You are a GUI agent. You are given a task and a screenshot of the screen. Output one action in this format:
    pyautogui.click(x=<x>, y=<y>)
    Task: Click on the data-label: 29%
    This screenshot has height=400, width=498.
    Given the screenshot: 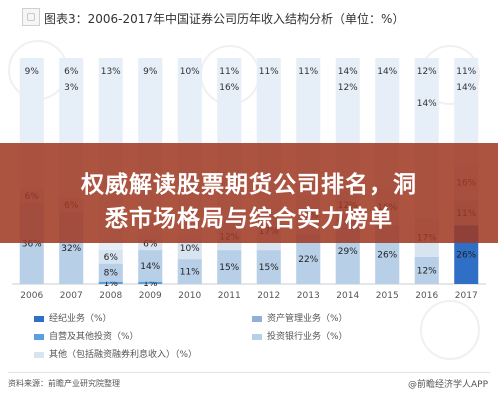 What is the action you would take?
    pyautogui.click(x=348, y=252)
    